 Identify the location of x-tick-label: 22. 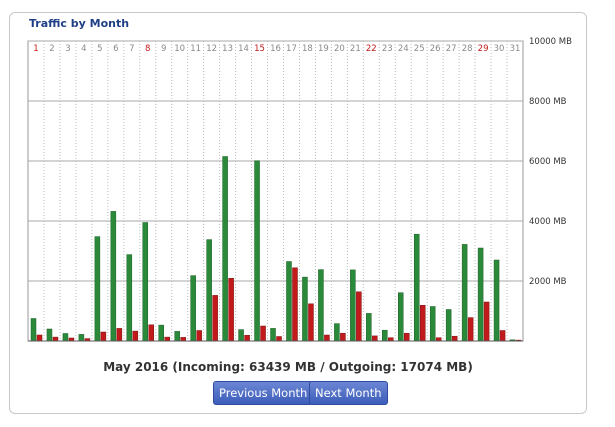
(371, 49).